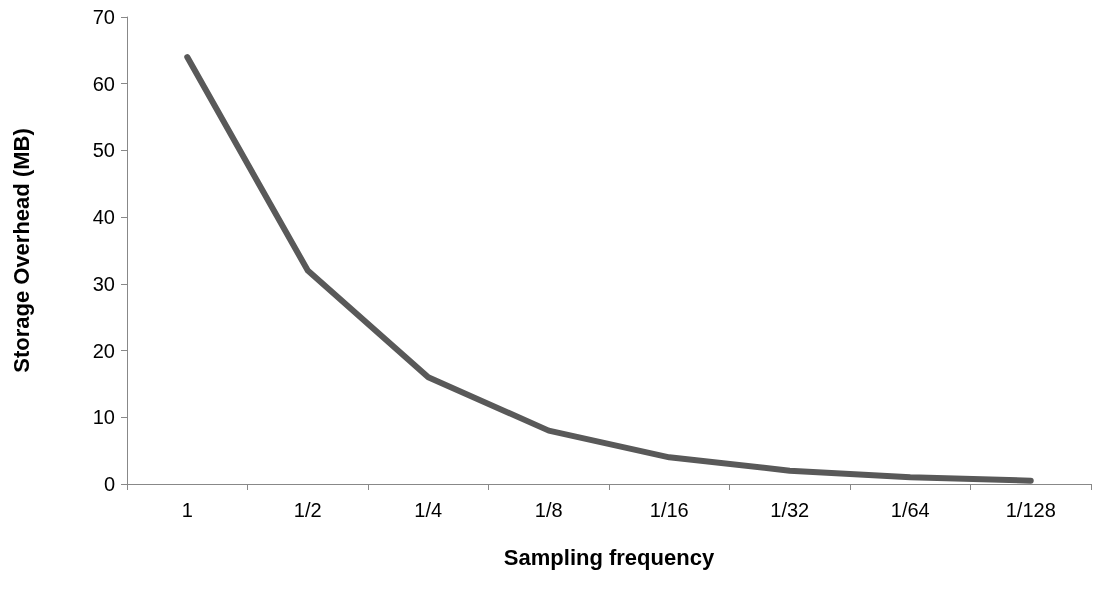  What do you see at coordinates (103, 150) in the screenshot?
I see `y-tick-label: 50` at bounding box center [103, 150].